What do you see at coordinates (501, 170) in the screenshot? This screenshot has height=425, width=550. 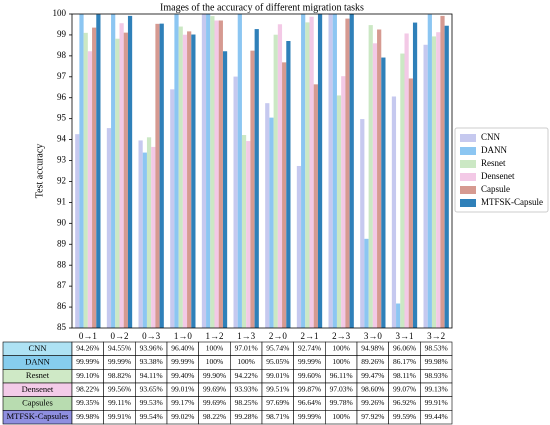 I see `legend-box` at bounding box center [501, 170].